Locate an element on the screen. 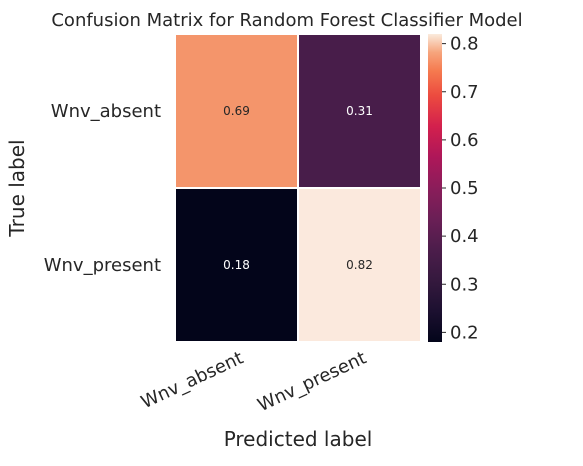 This screenshot has width=583, height=466. y-axis-label: True label is located at coordinates (17, 188).